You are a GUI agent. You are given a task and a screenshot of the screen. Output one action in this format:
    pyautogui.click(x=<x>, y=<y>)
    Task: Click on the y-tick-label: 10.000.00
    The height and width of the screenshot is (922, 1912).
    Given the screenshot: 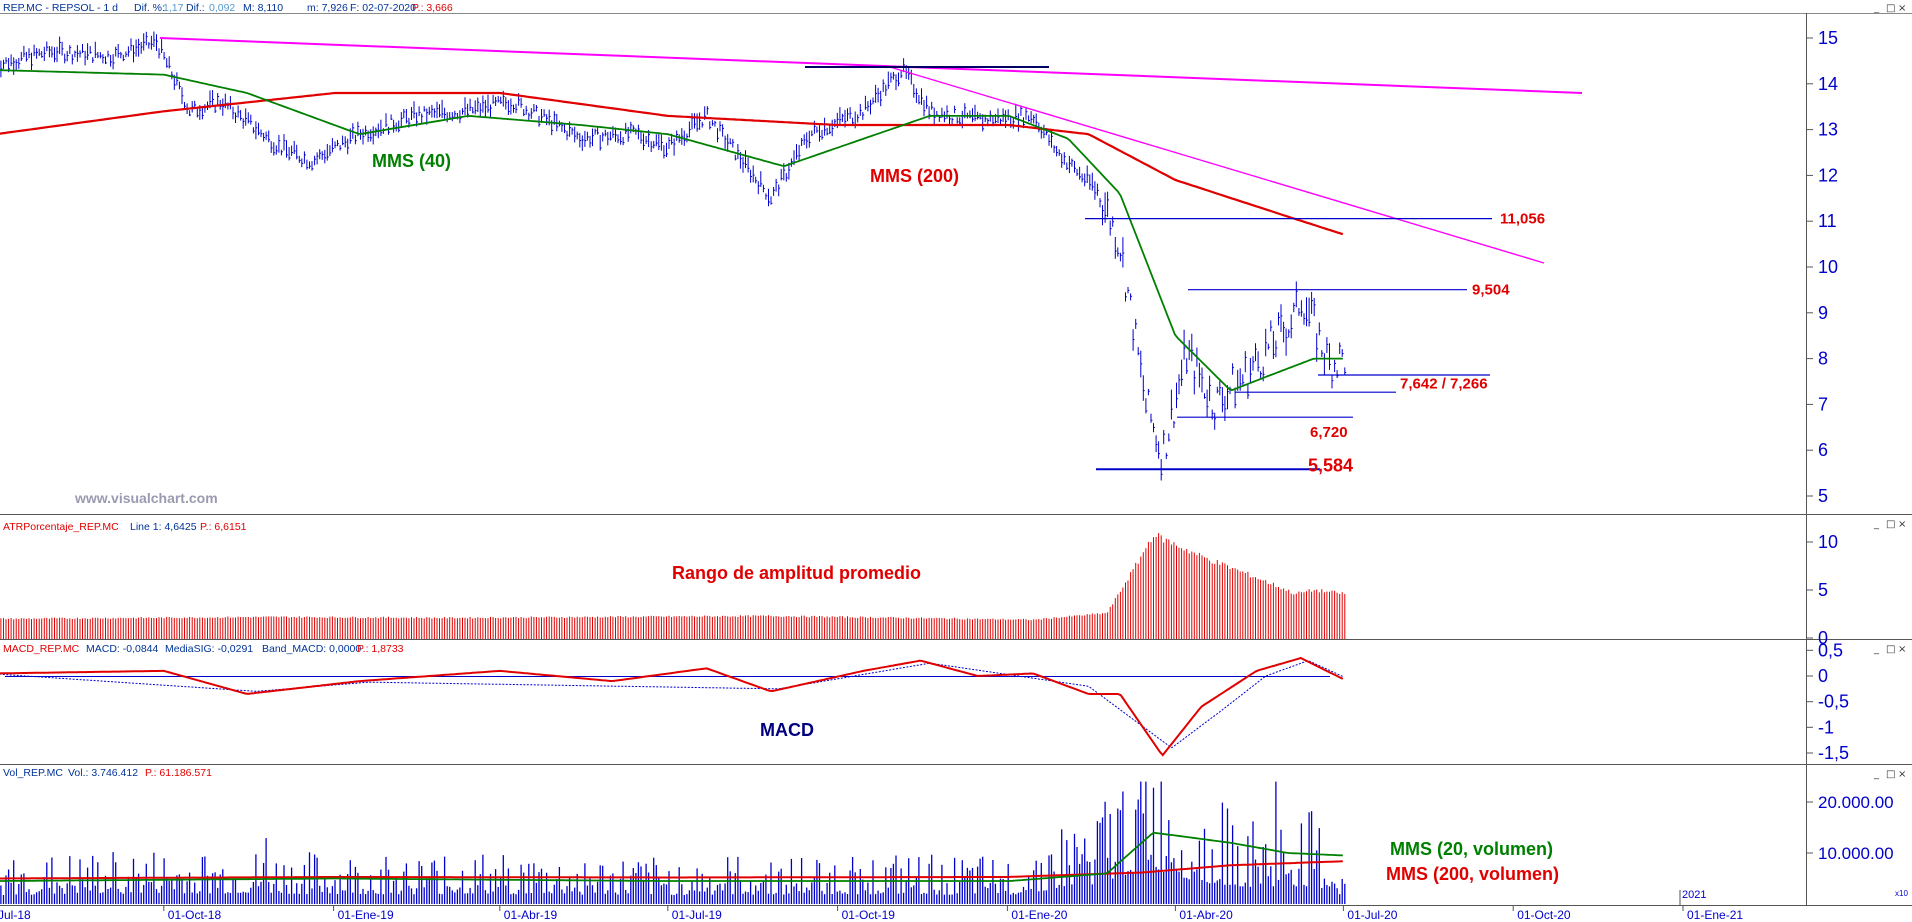 What is the action you would take?
    pyautogui.click(x=1856, y=853)
    